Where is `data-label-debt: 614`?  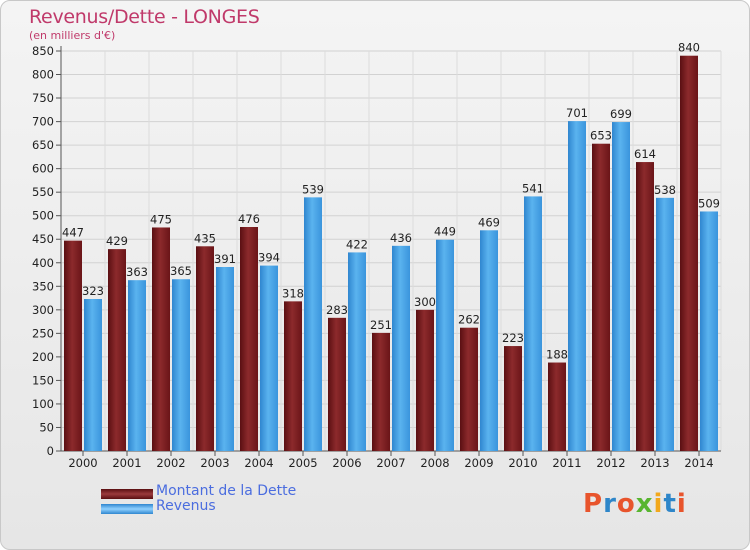
data-label-debt: 614 is located at coordinates (645, 154).